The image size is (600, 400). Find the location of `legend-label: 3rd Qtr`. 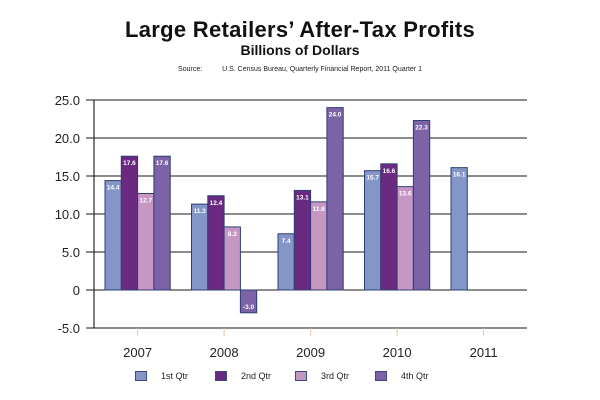

legend-label: 3rd Qtr is located at coordinates (335, 376).